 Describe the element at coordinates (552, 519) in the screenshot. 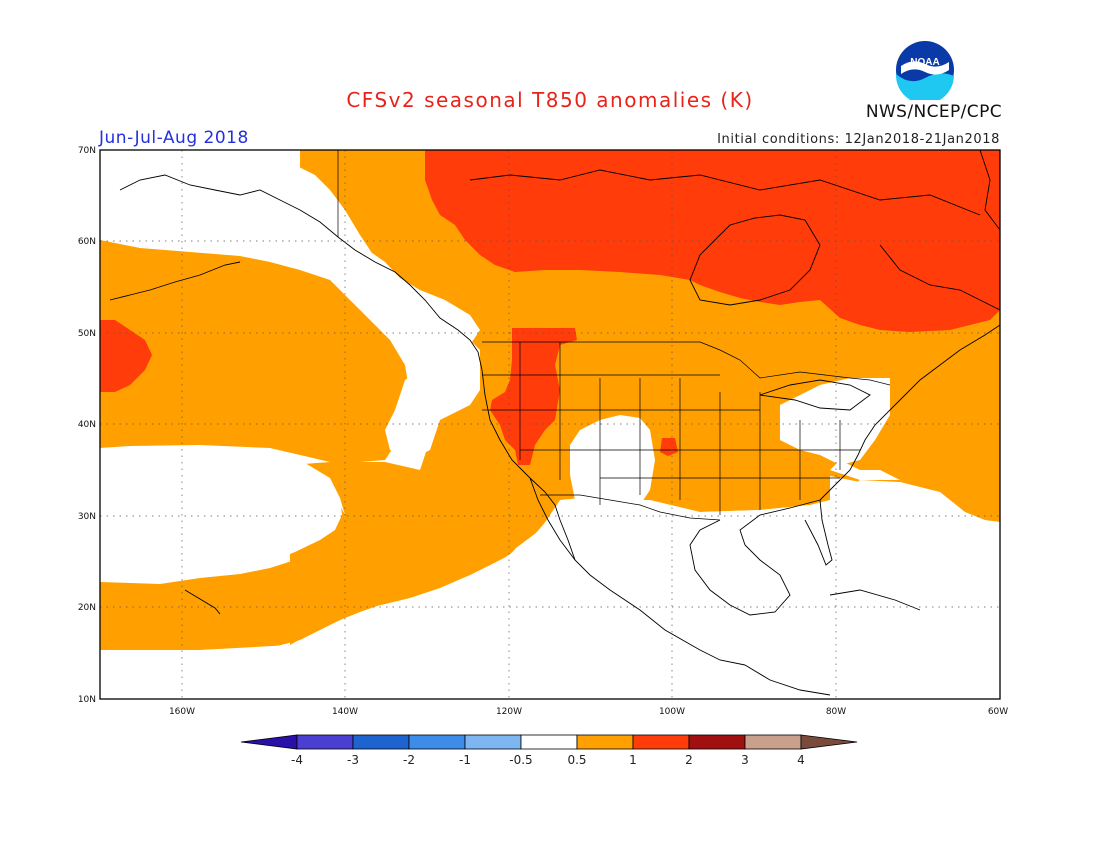

I see `coastline-baja` at that location.